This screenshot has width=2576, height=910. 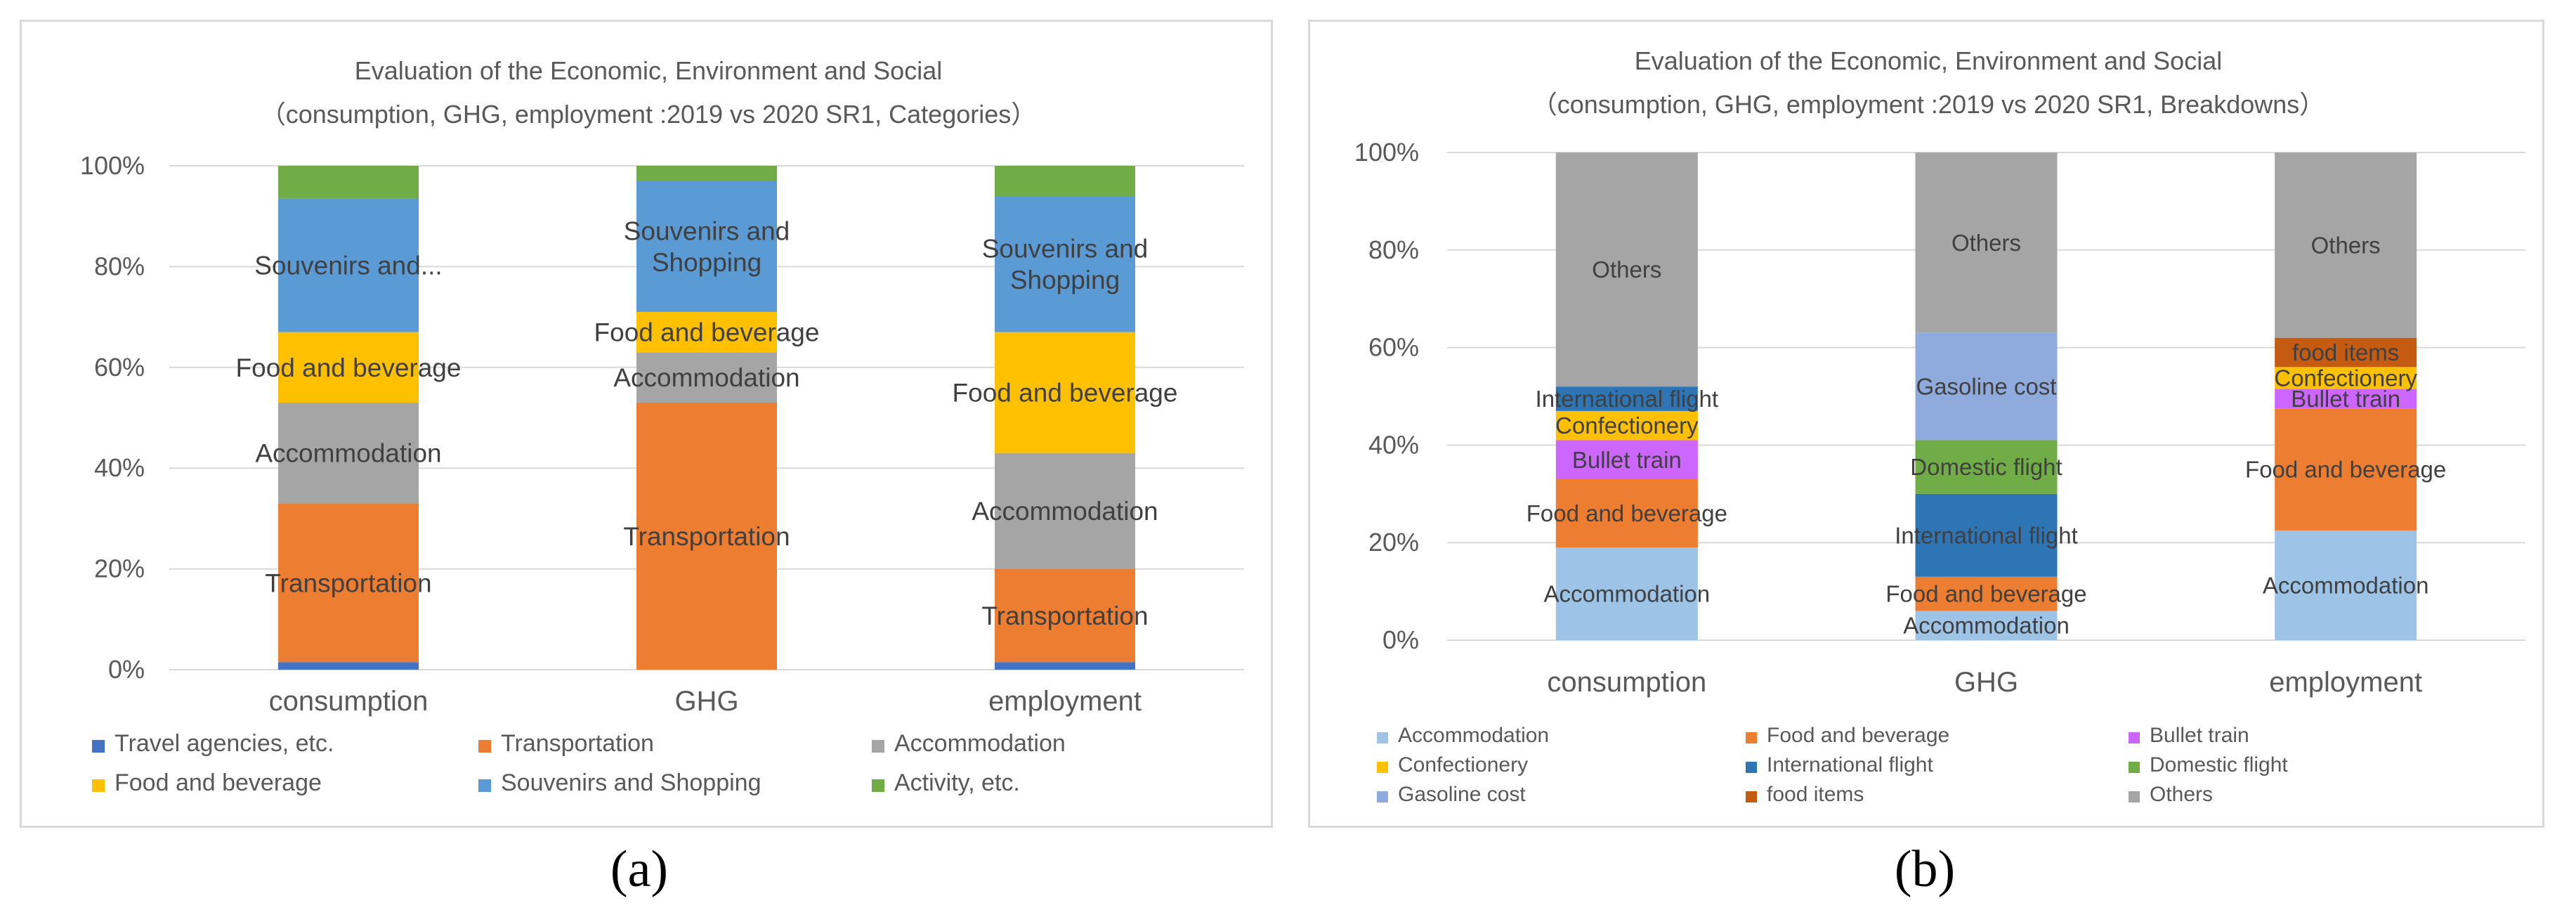 I want to click on data-label: food items, so click(x=2346, y=352).